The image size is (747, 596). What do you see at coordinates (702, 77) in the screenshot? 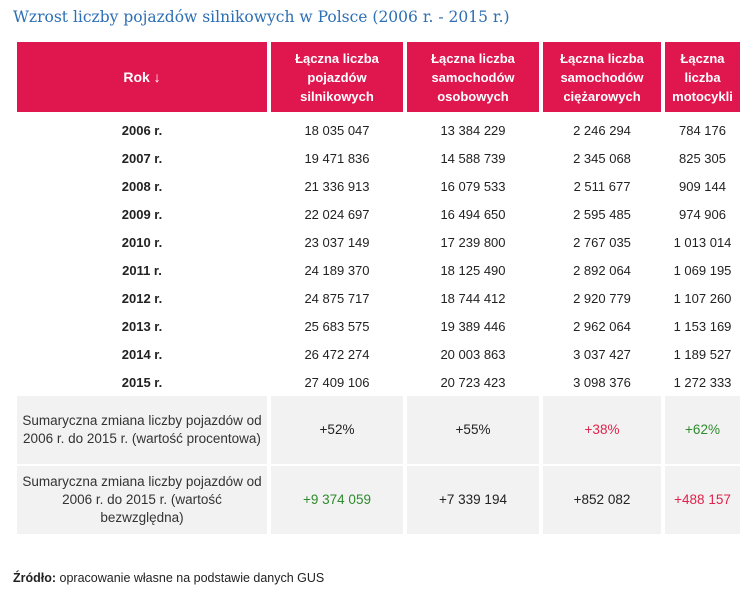
I see `column-header-motorcycles: Łączna liczba motocykli` at bounding box center [702, 77].